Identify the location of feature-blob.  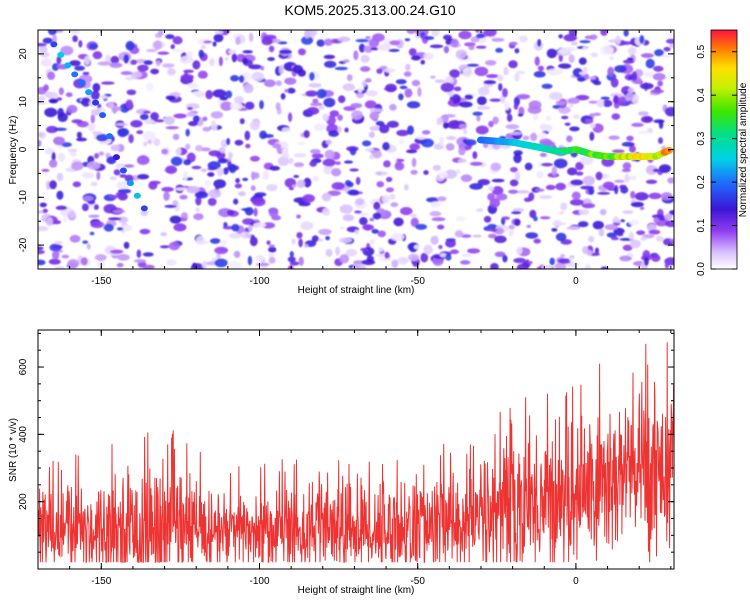
(130, 183).